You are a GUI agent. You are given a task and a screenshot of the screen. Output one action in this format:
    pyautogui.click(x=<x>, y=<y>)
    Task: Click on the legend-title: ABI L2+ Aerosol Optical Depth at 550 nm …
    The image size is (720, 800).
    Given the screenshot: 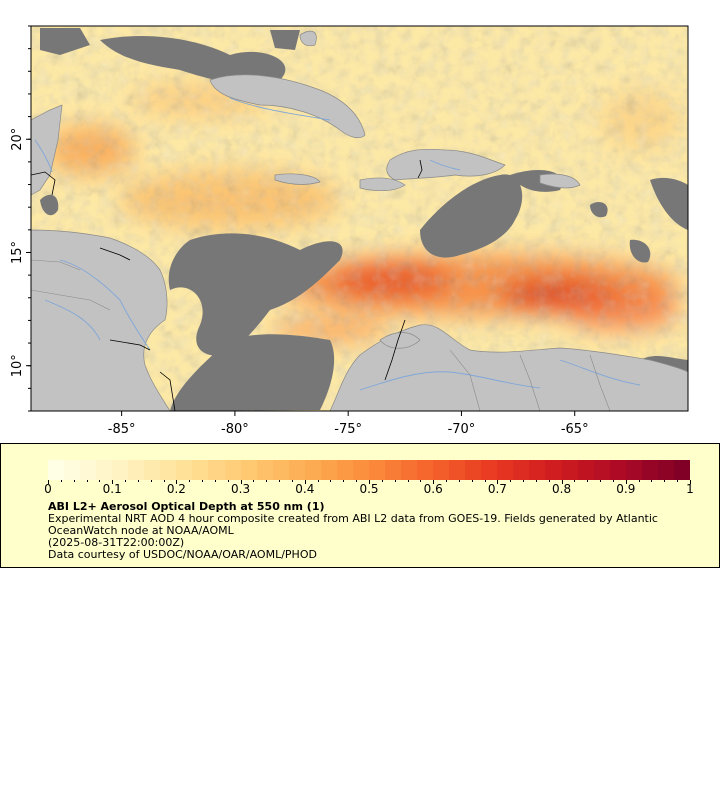 What is the action you would take?
    pyautogui.click(x=186, y=506)
    